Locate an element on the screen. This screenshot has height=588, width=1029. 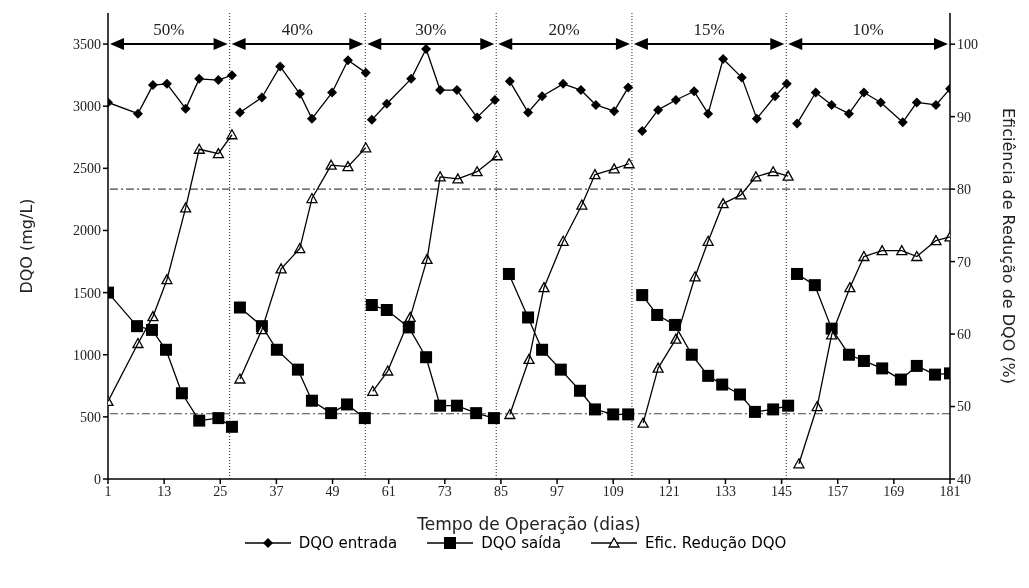
y-axis-title: DQO (mg/L) is located at coordinates (26, 246).